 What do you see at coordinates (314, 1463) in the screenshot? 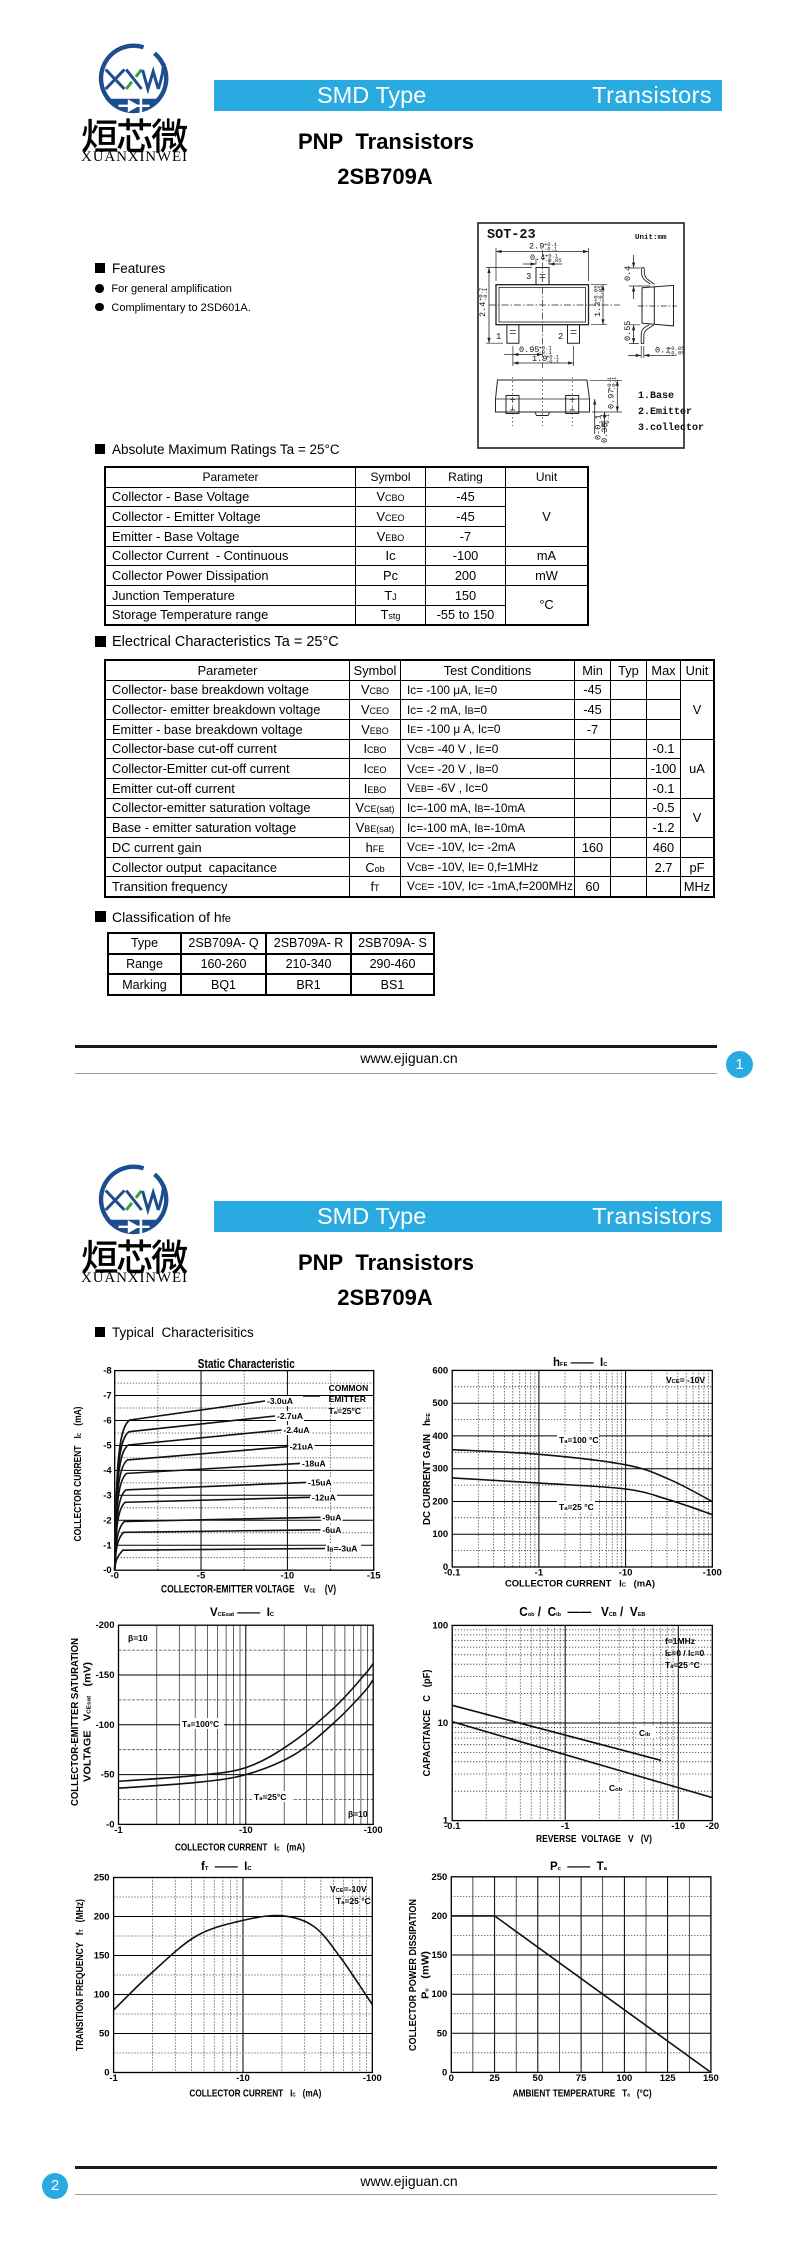
I see `svg-text: -18uA` at bounding box center [314, 1463].